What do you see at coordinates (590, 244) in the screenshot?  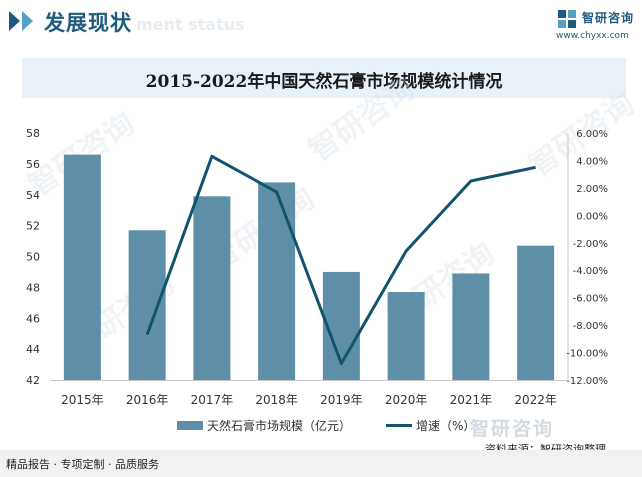 I see `right-tick-label: -2.00%` at bounding box center [590, 244].